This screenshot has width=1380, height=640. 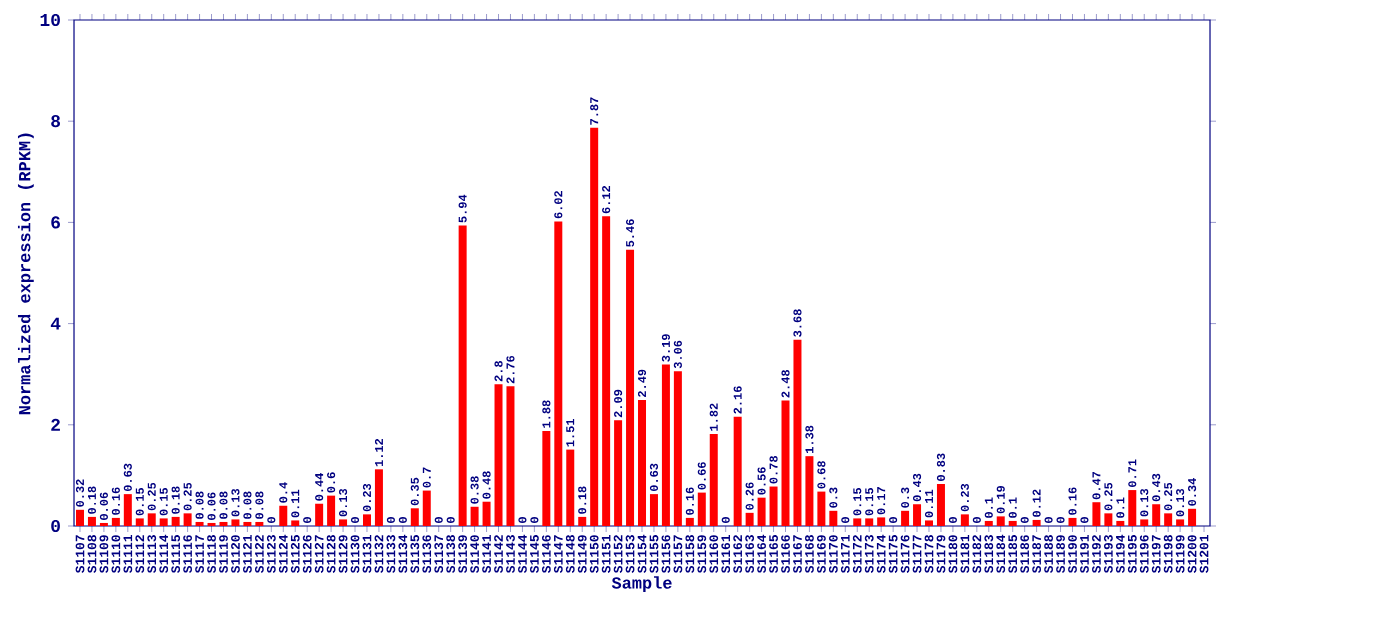 I want to click on y-tick-label: 6, so click(x=55, y=222).